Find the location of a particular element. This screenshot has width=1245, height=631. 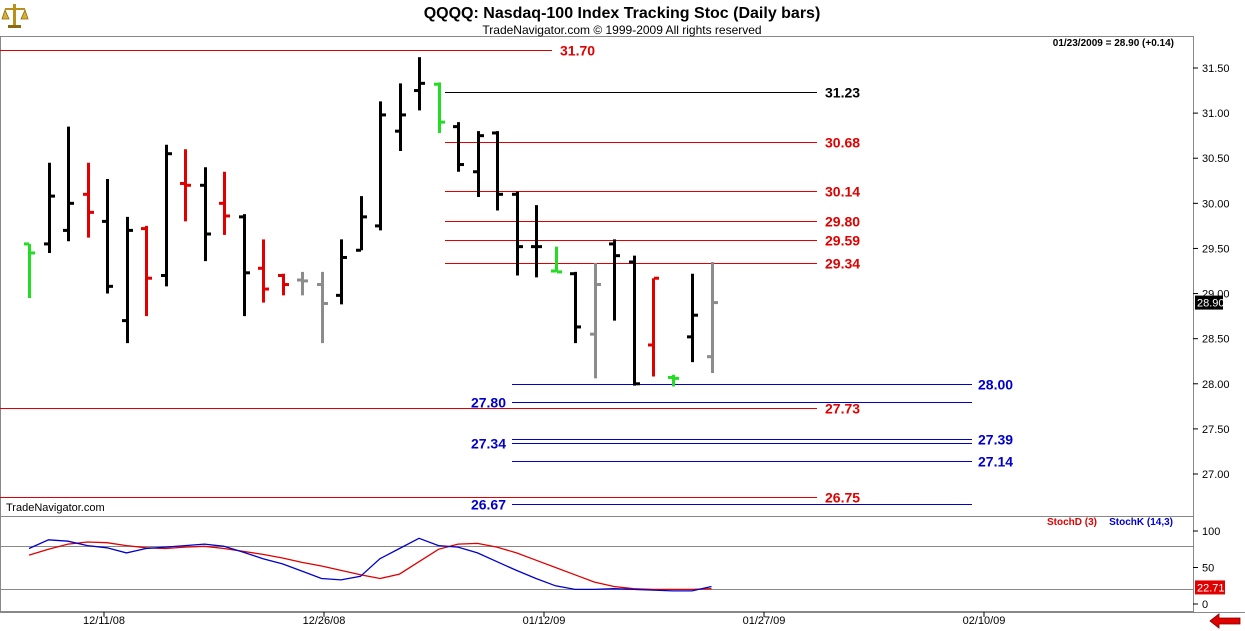

level-label-27-34: 27.34 is located at coordinates (488, 444).